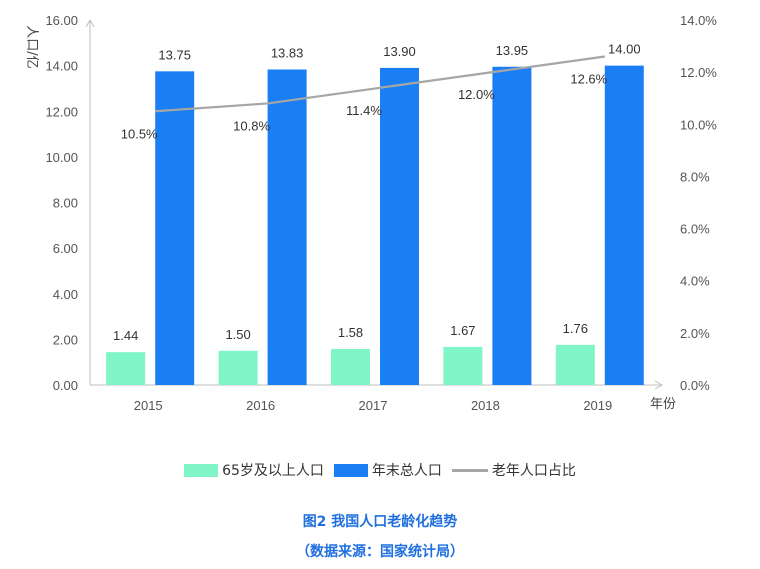  I want to click on data-label-ratio: 10.5%, so click(139, 133).